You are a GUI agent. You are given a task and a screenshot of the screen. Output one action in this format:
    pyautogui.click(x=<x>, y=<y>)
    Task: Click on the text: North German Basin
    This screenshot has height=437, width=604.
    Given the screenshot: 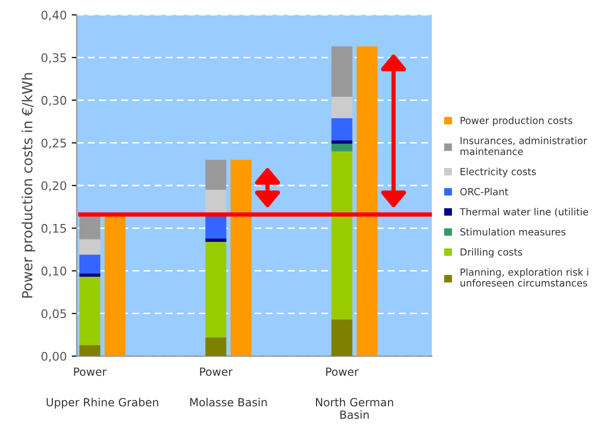 What is the action you would take?
    pyautogui.click(x=355, y=408)
    